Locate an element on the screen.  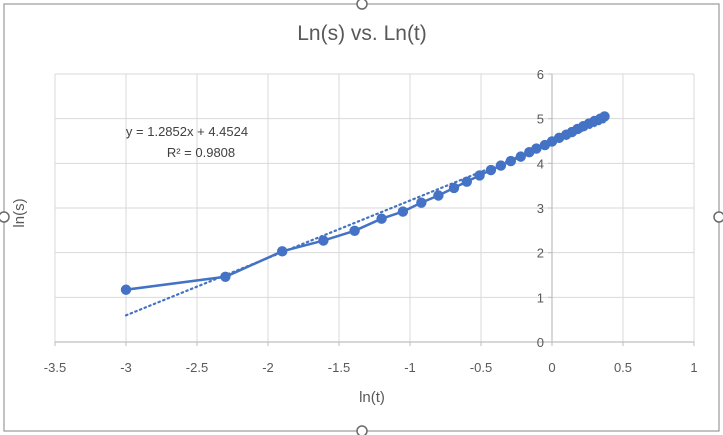
trendline-r-squared: R² = 0.9808 is located at coordinates (201, 152).